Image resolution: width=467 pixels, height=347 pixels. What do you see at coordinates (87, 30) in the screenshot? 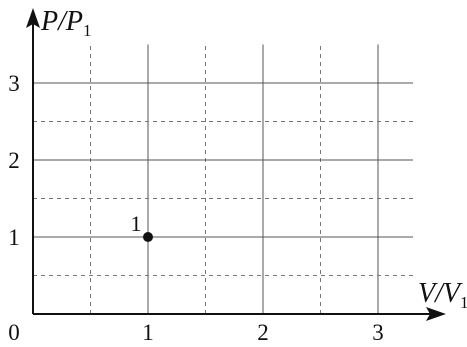
I see `y-axis-label-sub: 1` at bounding box center [87, 30].